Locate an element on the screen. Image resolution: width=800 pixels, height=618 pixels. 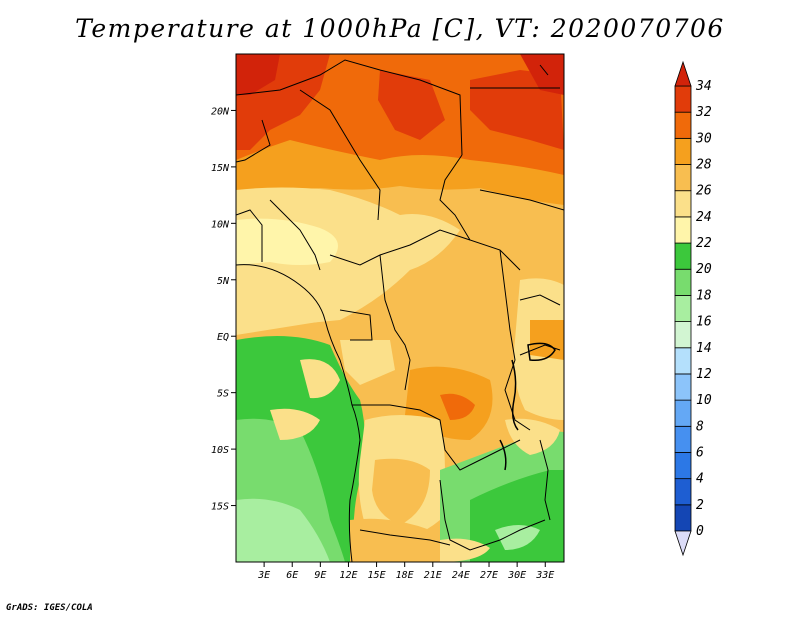
lat-axis: 20N 15N 10N 5N EQ 5S 10S 15S is located at coordinates (223, 309).